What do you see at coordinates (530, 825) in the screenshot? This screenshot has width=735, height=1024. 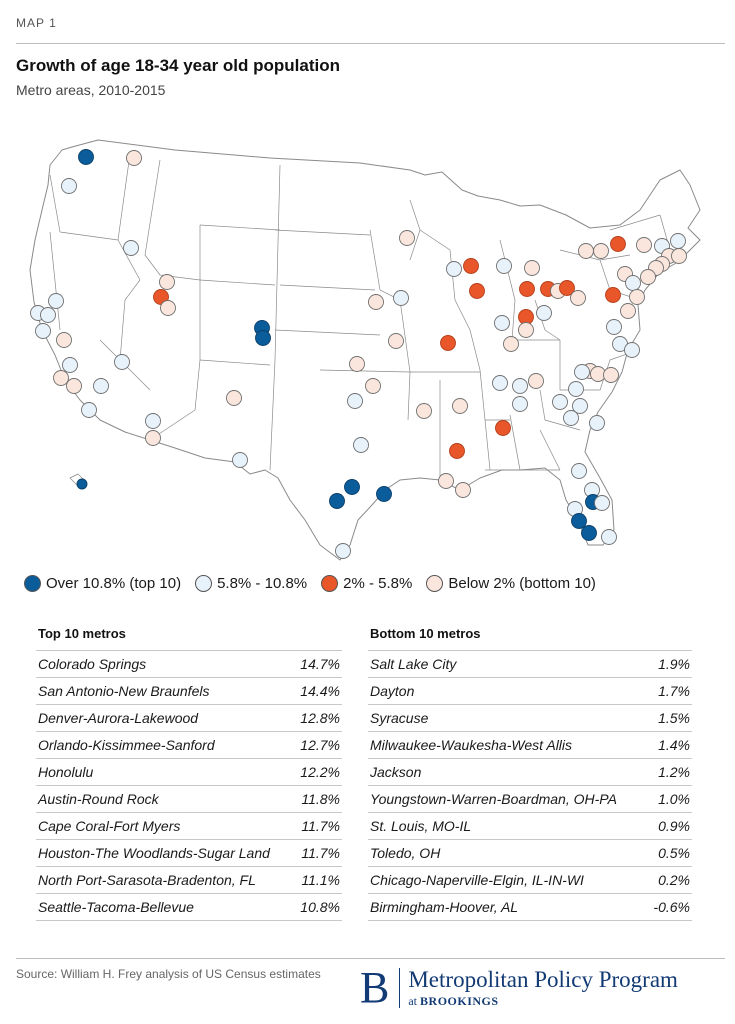 I see `bottom-metros-row: St. Louis, MO-IL 0.9%` at bounding box center [530, 825].